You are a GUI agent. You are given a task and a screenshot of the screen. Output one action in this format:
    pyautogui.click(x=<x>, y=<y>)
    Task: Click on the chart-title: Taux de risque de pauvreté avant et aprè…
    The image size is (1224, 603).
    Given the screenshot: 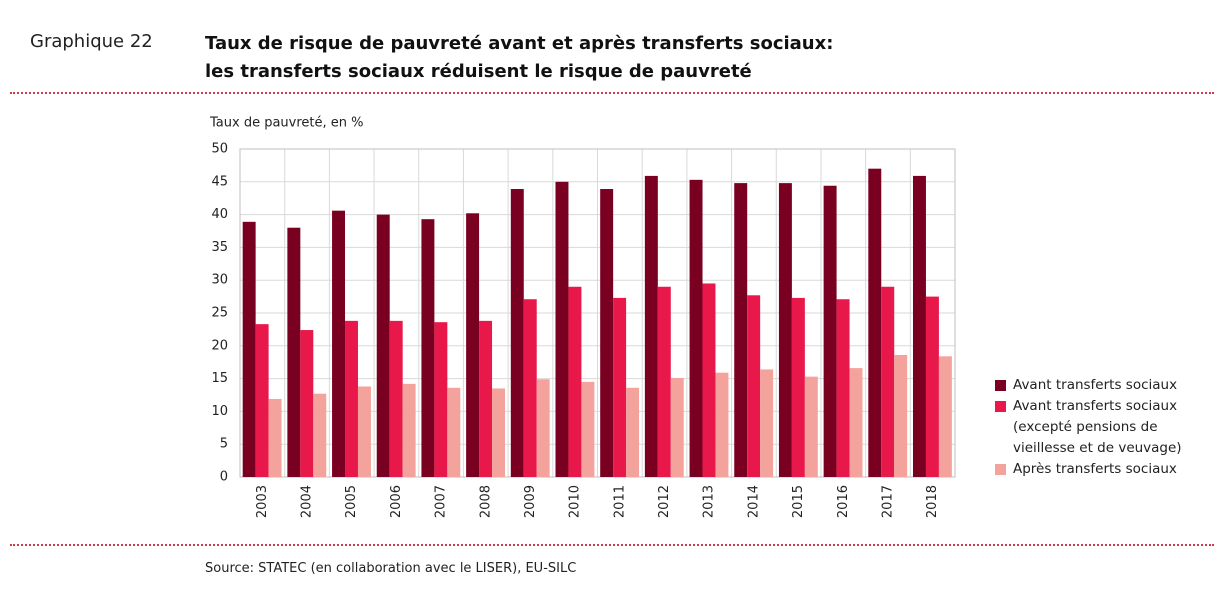 What is the action you would take?
    pyautogui.click(x=519, y=43)
    